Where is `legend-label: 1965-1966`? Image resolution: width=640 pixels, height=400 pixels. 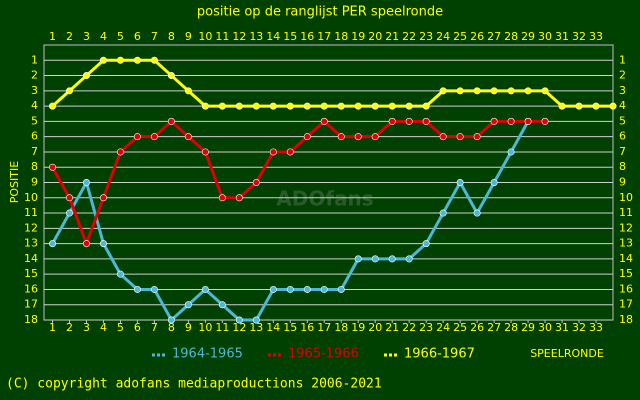
legend-label: 1965-1966 is located at coordinates (323, 354).